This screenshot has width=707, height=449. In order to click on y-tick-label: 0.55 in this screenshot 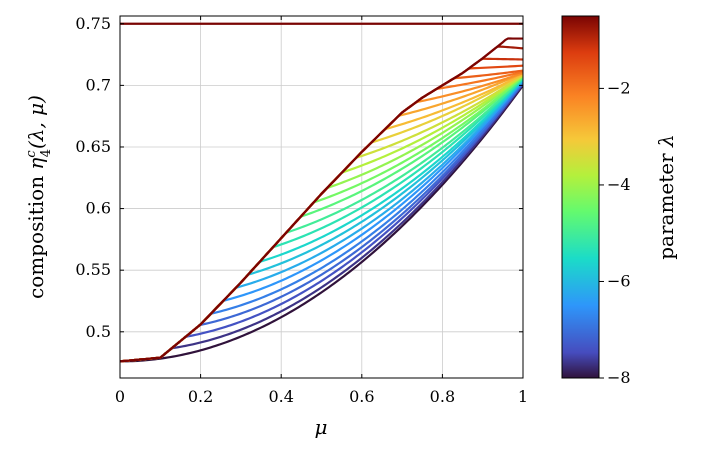, I will do `click(93, 269)`.